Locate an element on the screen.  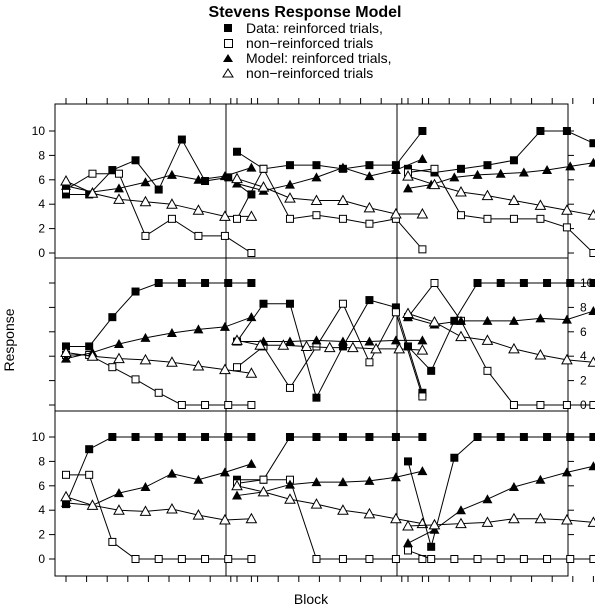
legend-label-data-reinforced: Data: reinforced trials, is located at coordinates (314, 28).